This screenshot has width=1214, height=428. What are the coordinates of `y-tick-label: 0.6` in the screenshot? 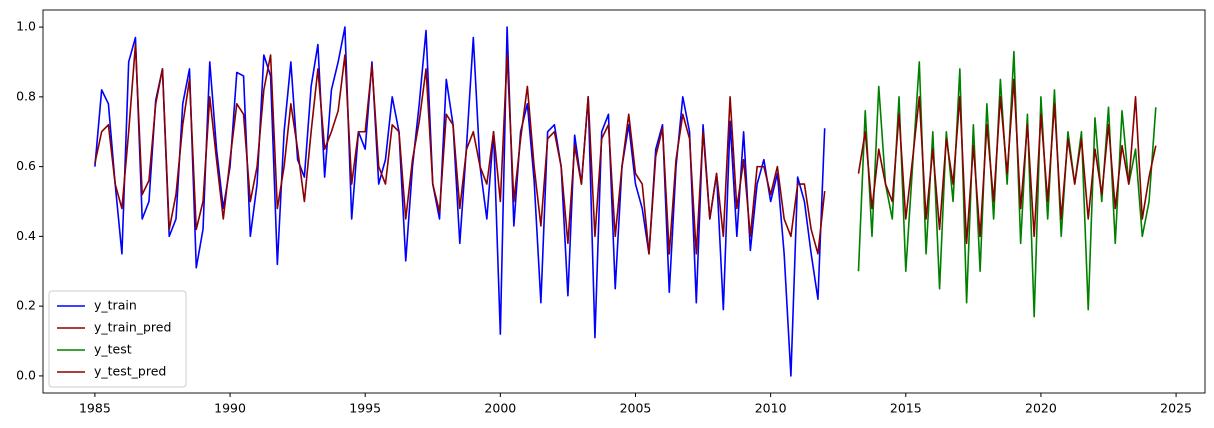 It's located at (26, 165).